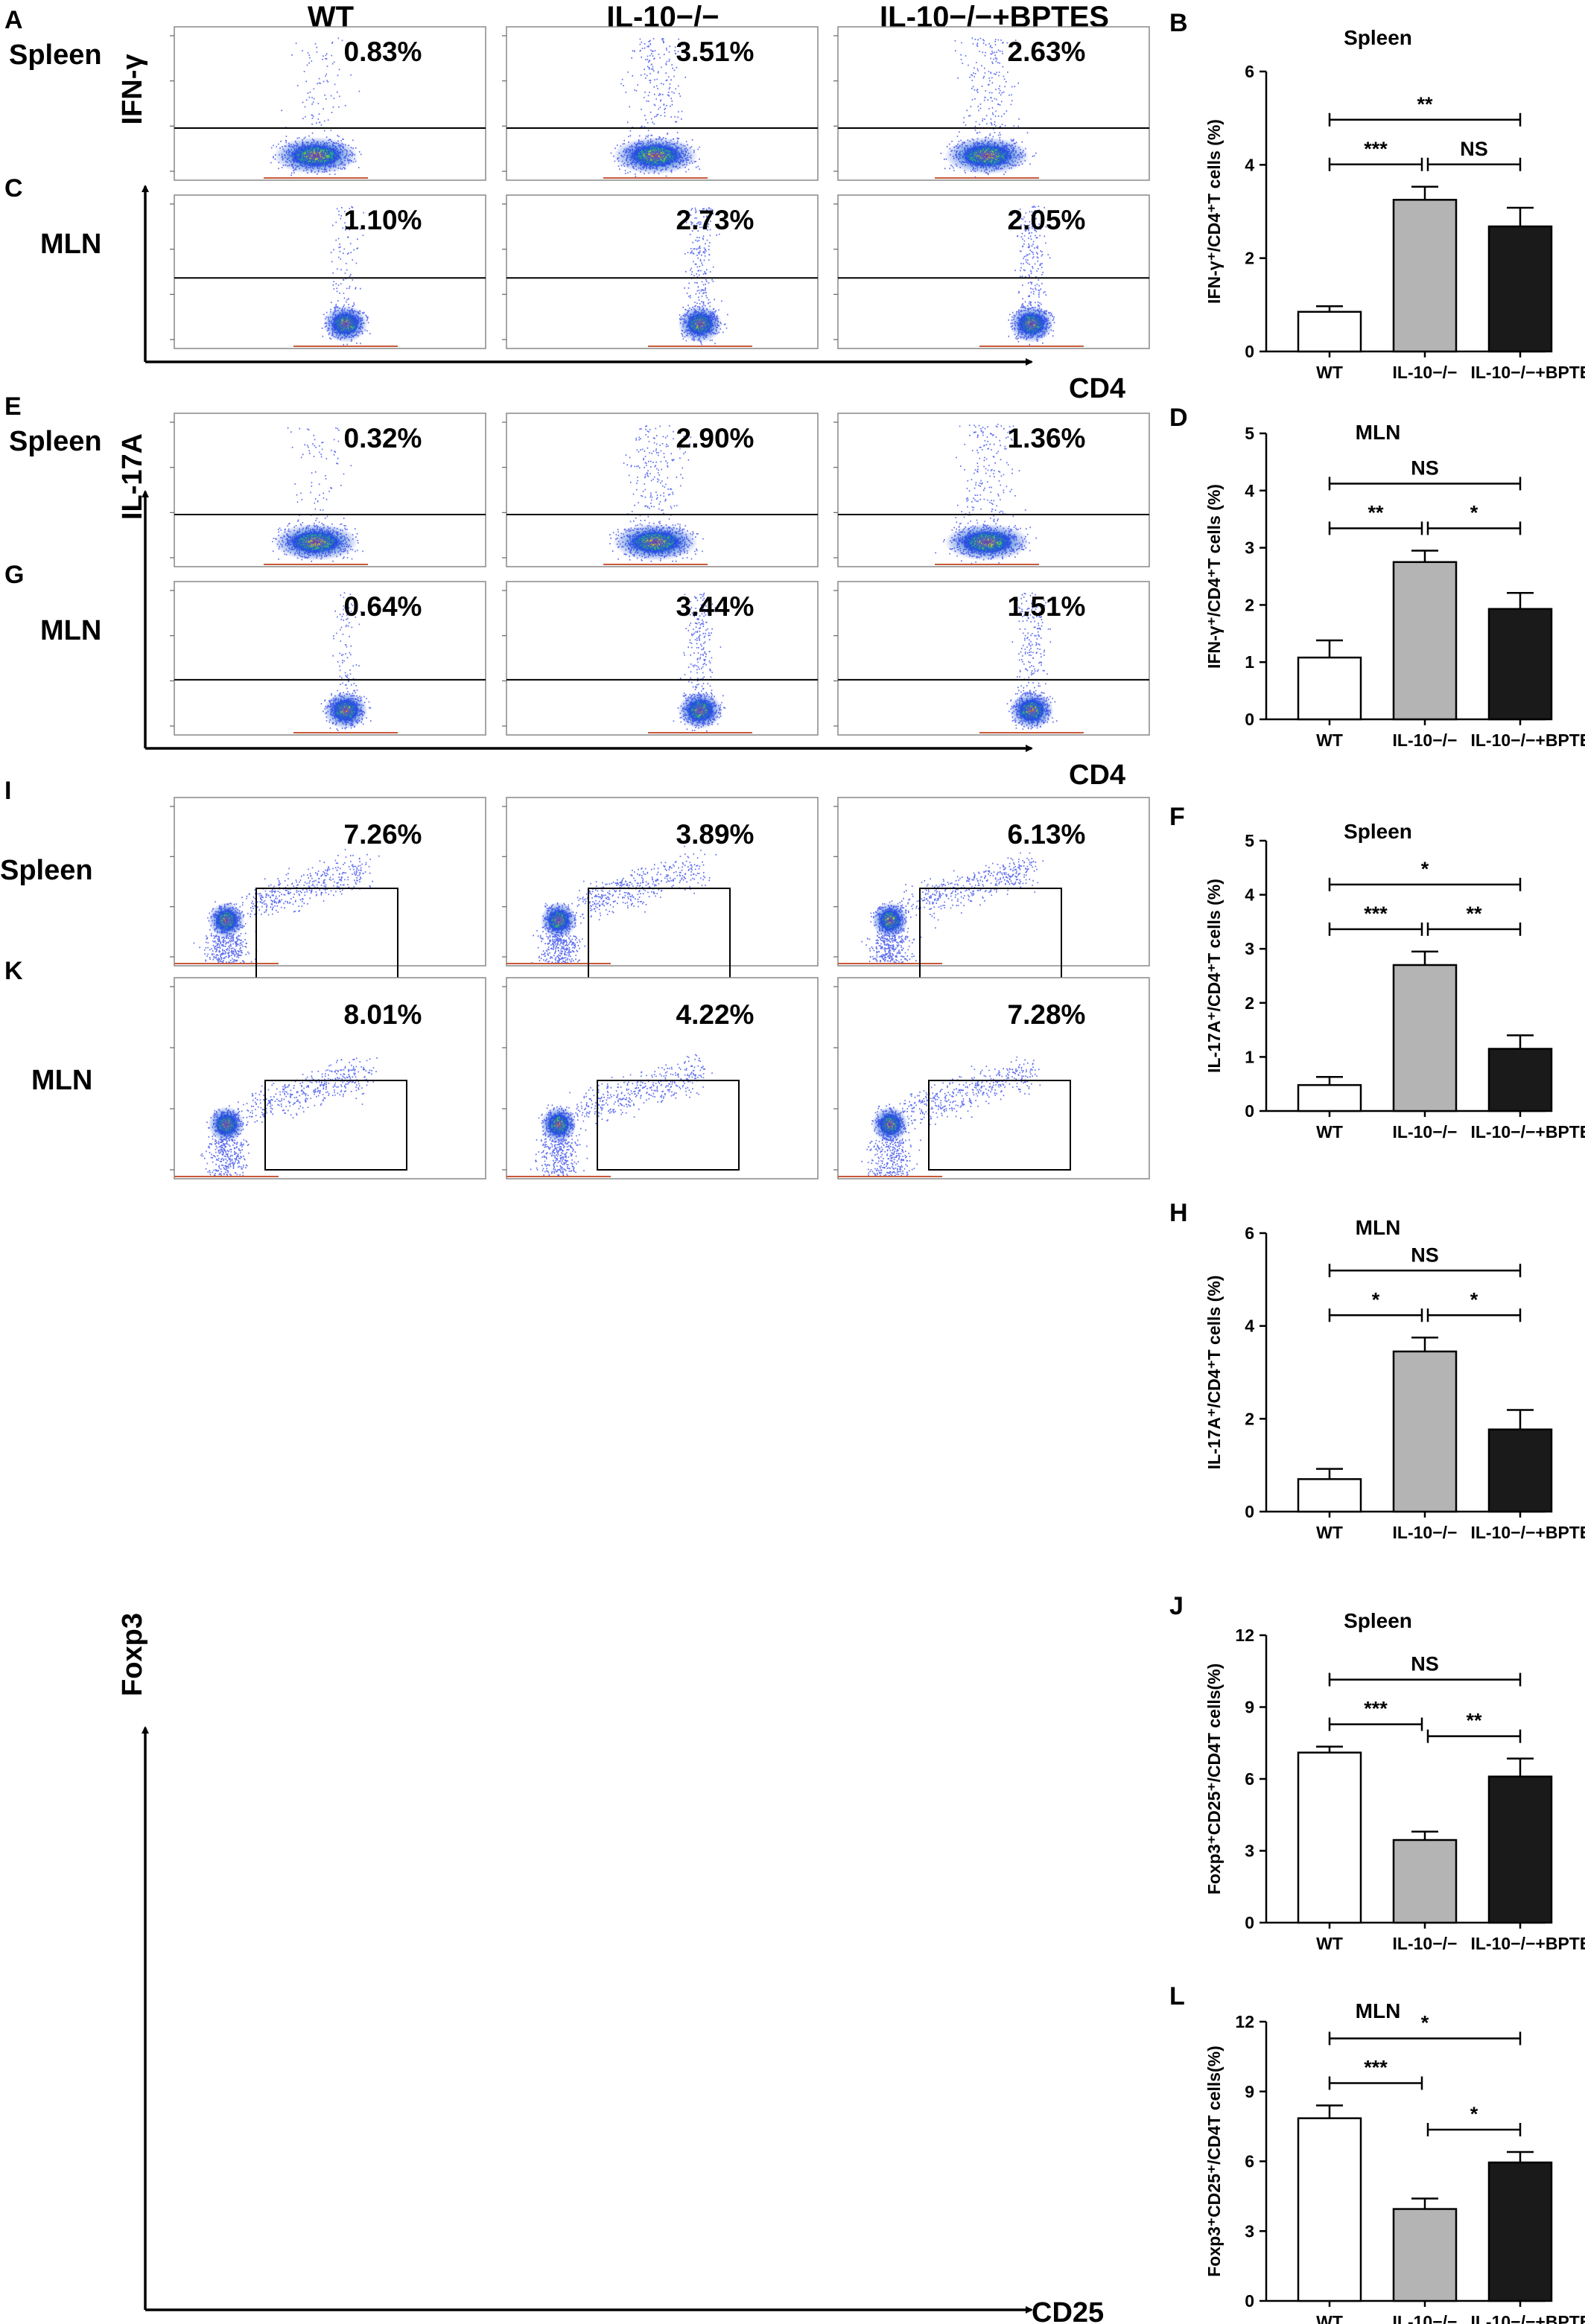 The width and height of the screenshot is (1585, 2324). What do you see at coordinates (1249, 662) in the screenshot?
I see `y-tick-label: 1` at bounding box center [1249, 662].